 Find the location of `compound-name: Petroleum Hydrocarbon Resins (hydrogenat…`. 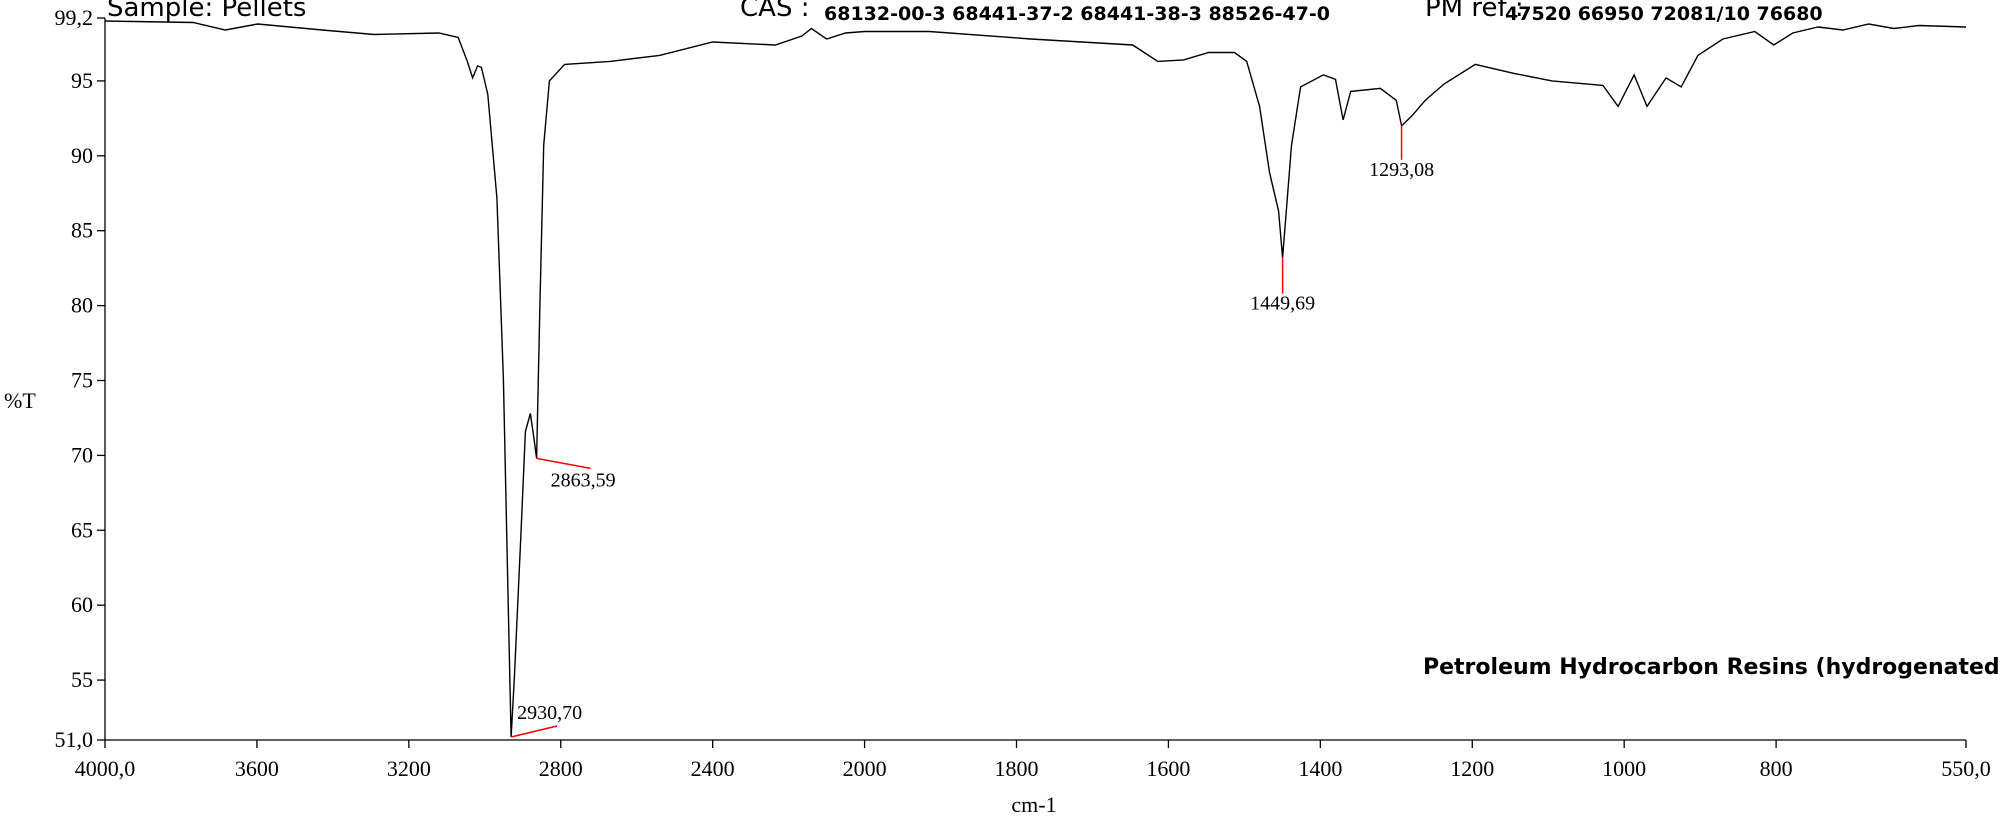

compound-name: Petroleum Hydrocarbon Resins (hydrogenat… is located at coordinates (1711, 667).